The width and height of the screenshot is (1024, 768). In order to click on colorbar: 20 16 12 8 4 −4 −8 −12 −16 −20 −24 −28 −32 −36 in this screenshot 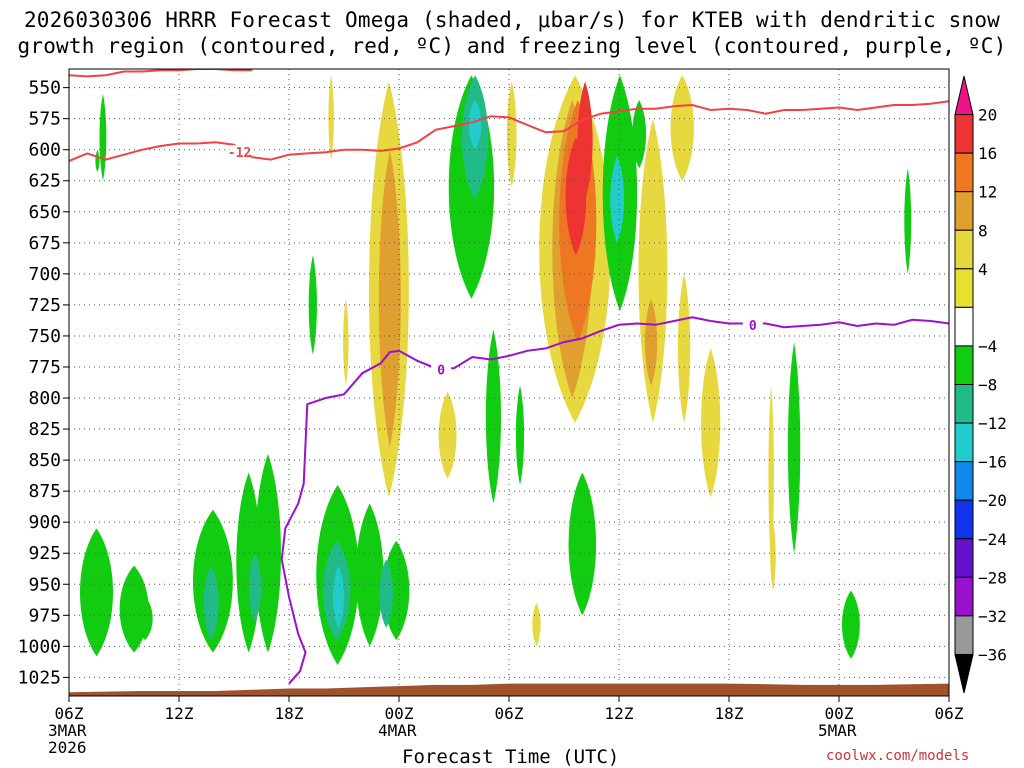, I will do `click(980, 384)`.